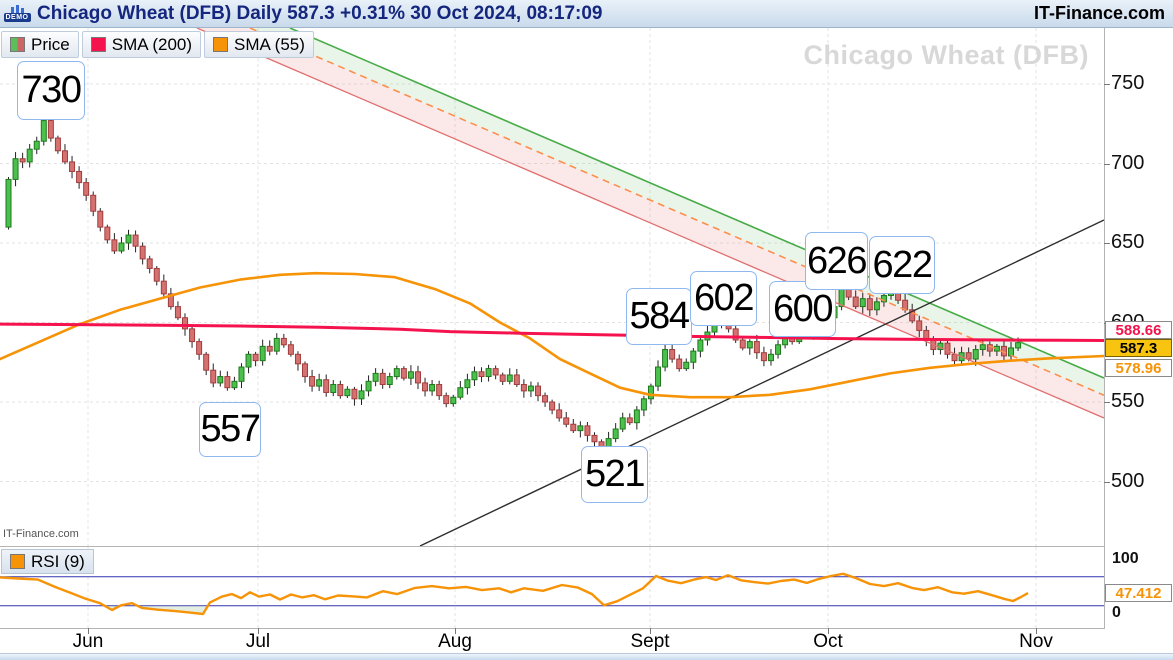 The image size is (1173, 660). Describe the element at coordinates (552, 546) in the screenshot. I see `panel-divider` at that location.